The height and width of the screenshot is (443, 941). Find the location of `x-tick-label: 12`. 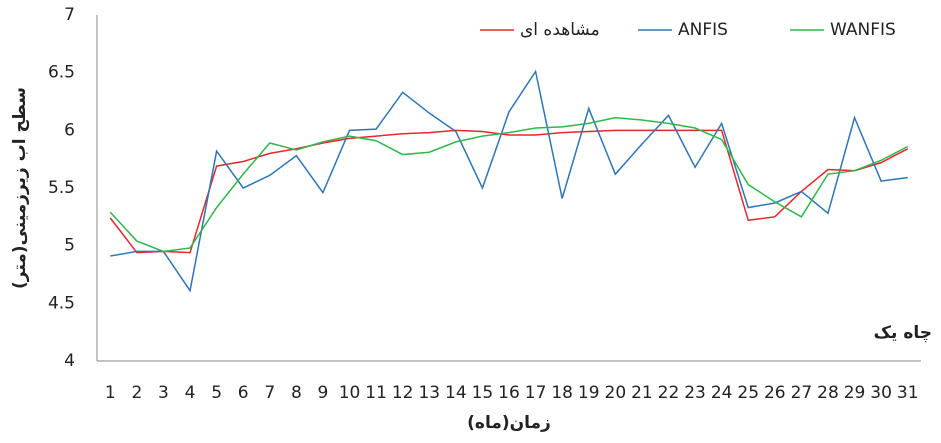

x-tick-label: 12 is located at coordinates (403, 393).